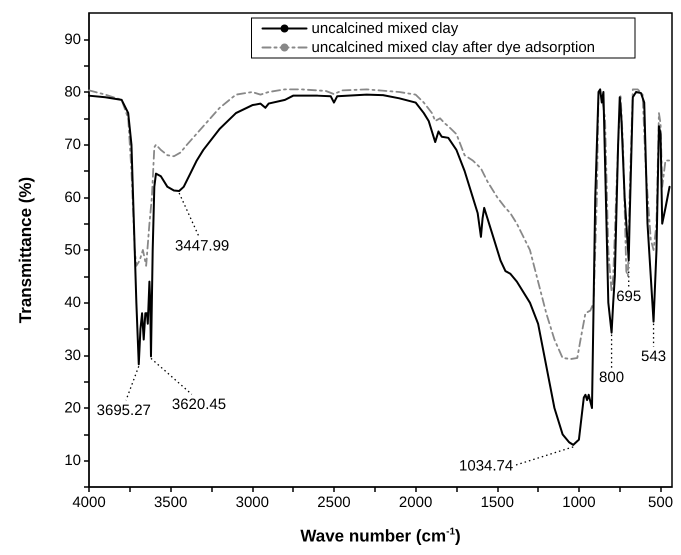  I want to click on x-tick-label: 1000, so click(579, 502).